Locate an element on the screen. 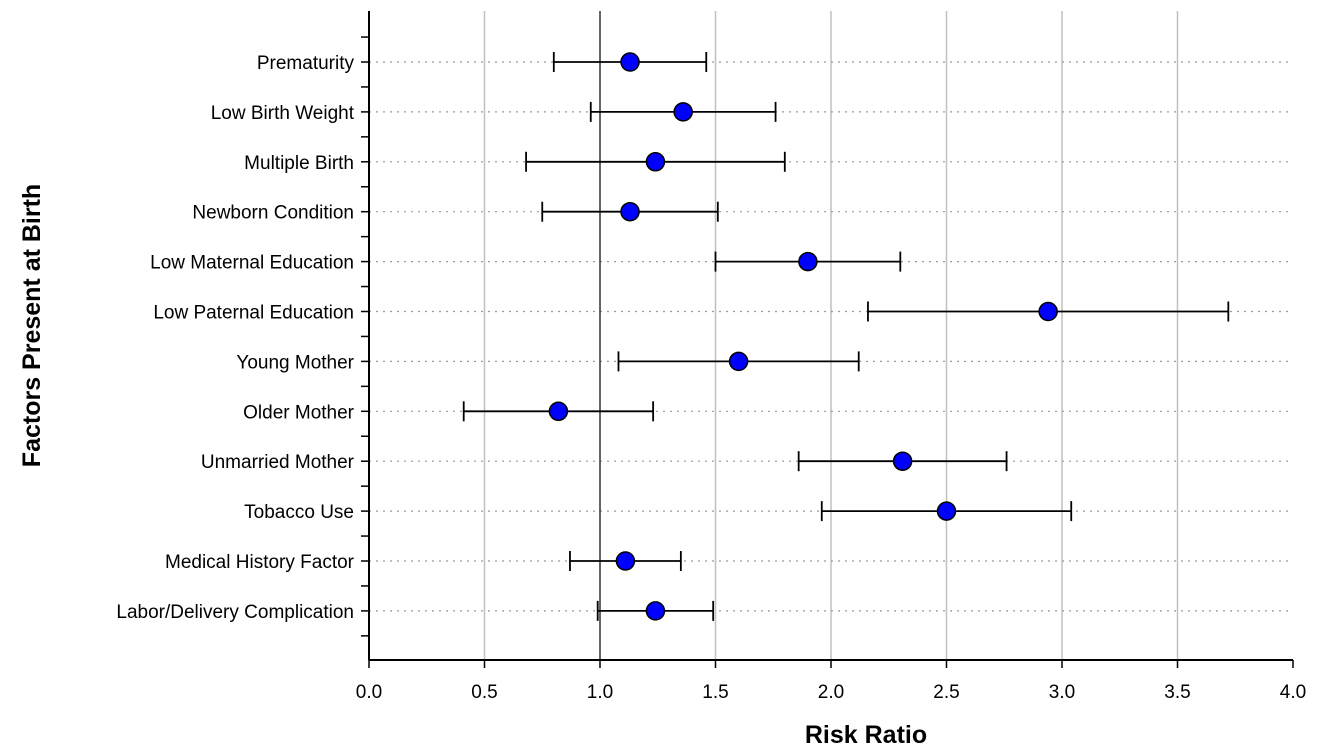  x-tick-label: 1.0 is located at coordinates (600, 692).